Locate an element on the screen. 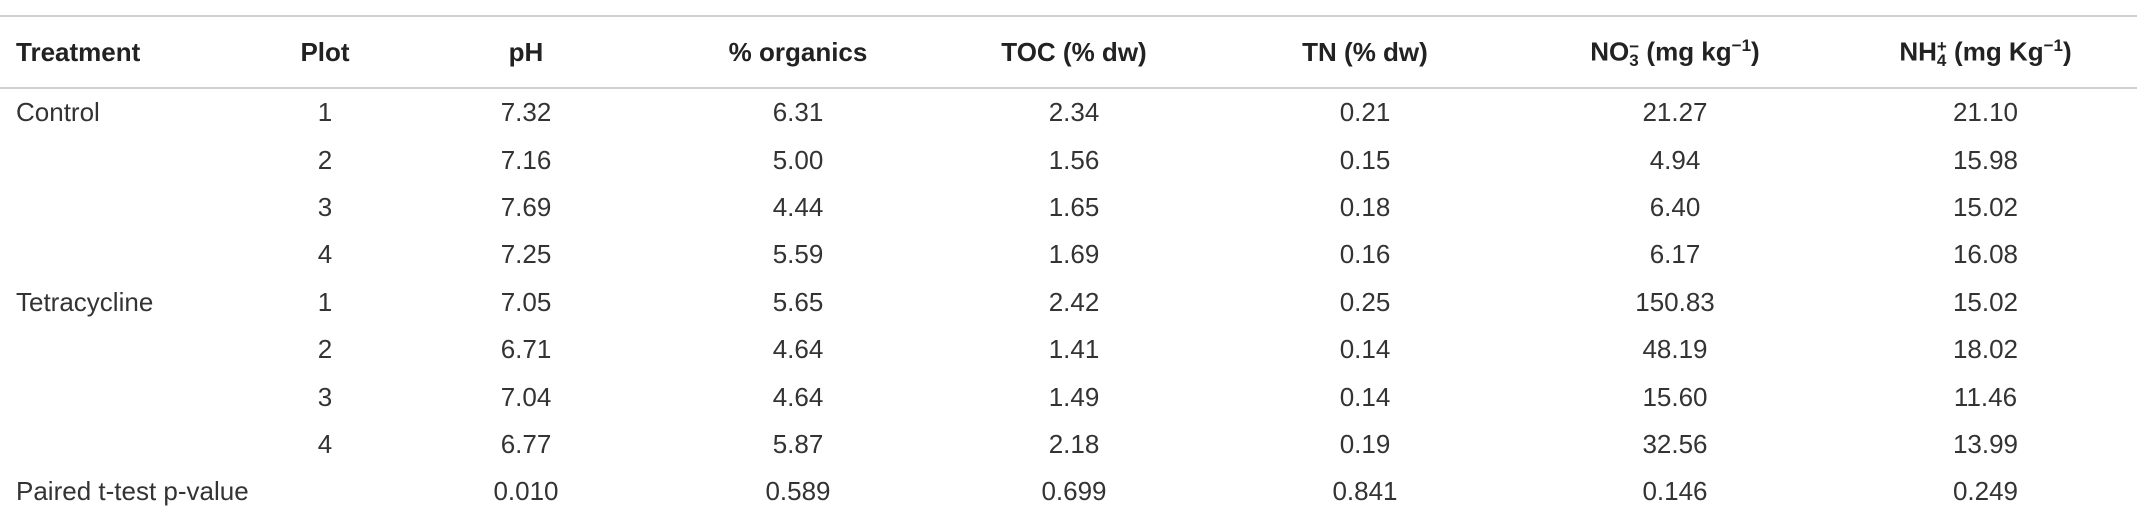 The image size is (2137, 532). header-text: pH is located at coordinates (526, 51).